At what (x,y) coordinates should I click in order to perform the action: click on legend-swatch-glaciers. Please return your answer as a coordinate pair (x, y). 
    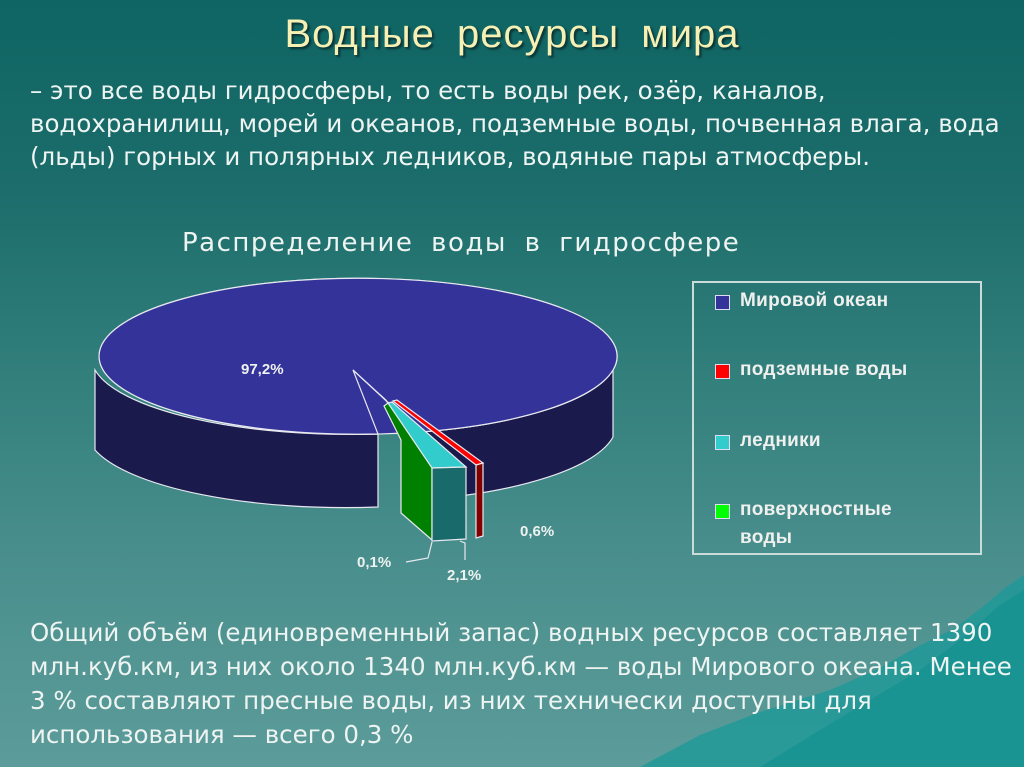
    Looking at the image, I should click on (722, 442).